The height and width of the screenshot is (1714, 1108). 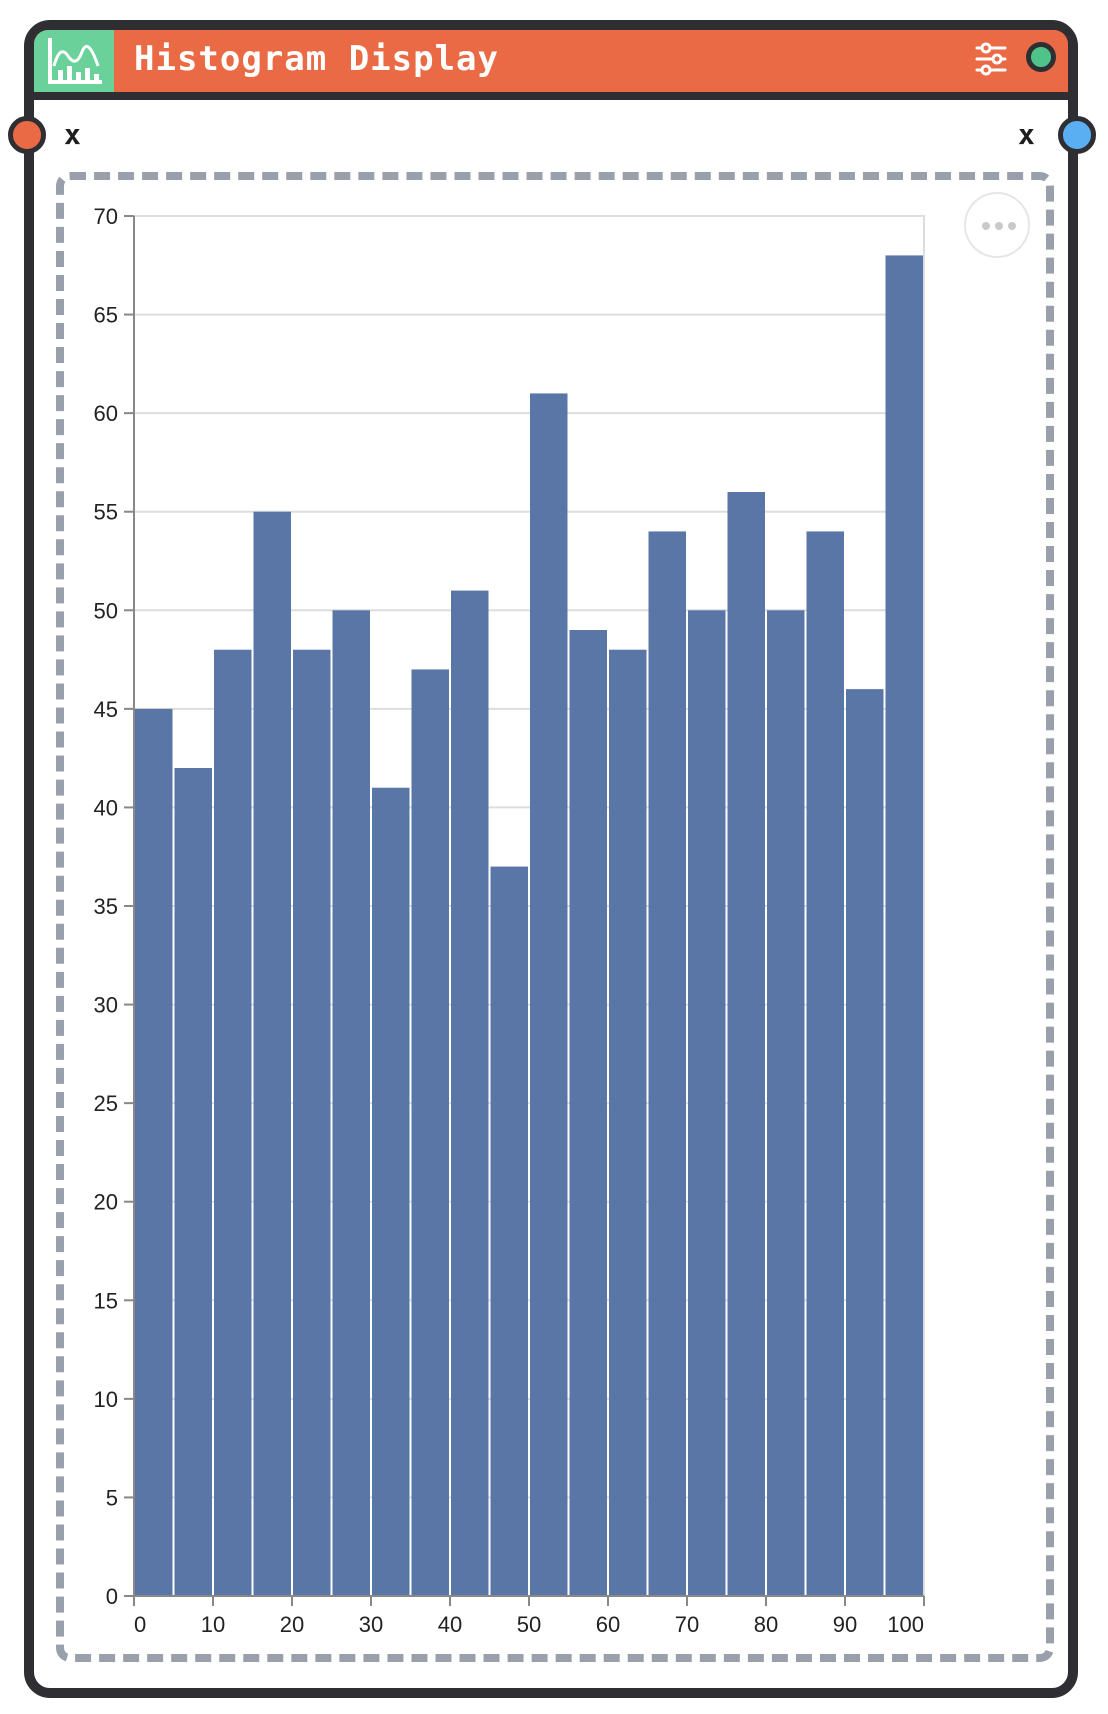 I want to click on y-tick-label: 55, so click(x=106, y=512).